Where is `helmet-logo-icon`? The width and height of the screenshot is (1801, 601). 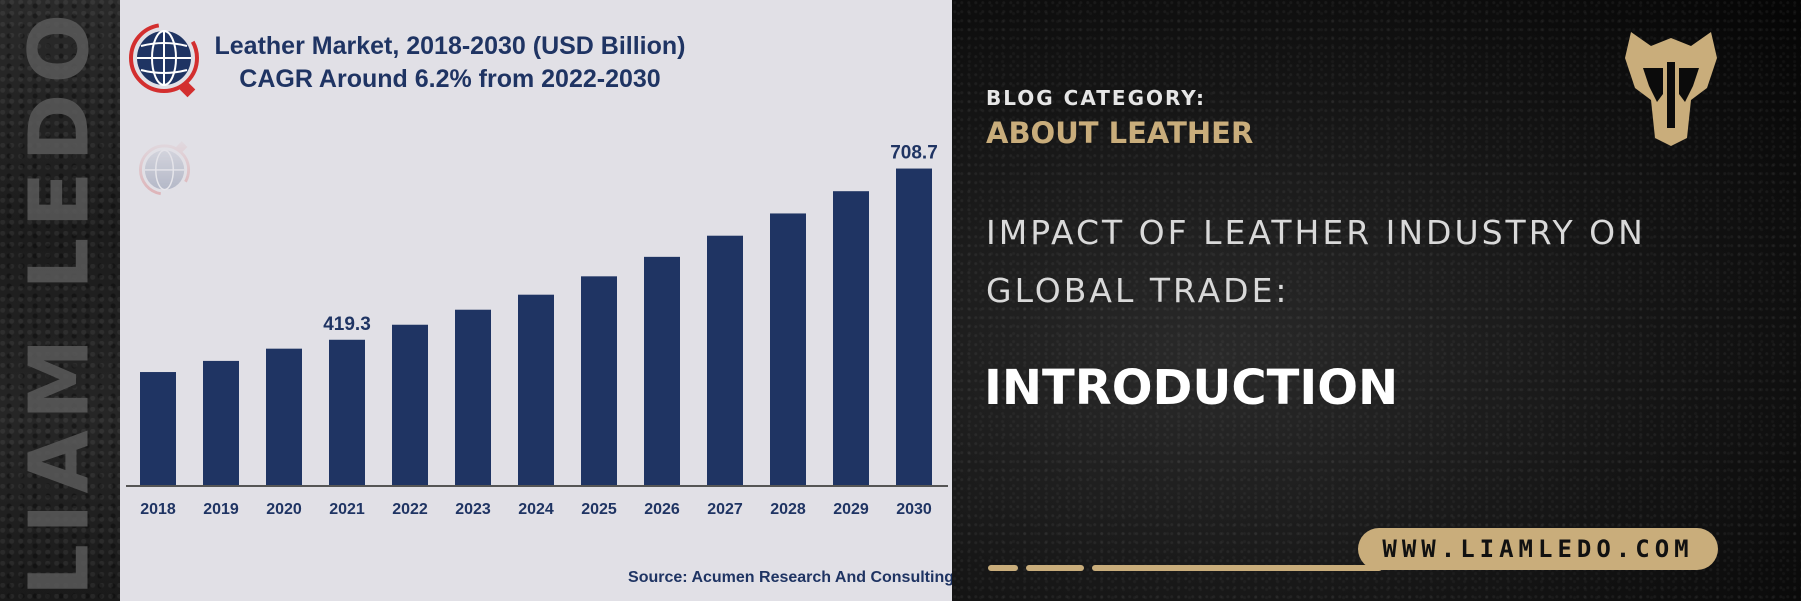 helmet-logo-icon is located at coordinates (1671, 89).